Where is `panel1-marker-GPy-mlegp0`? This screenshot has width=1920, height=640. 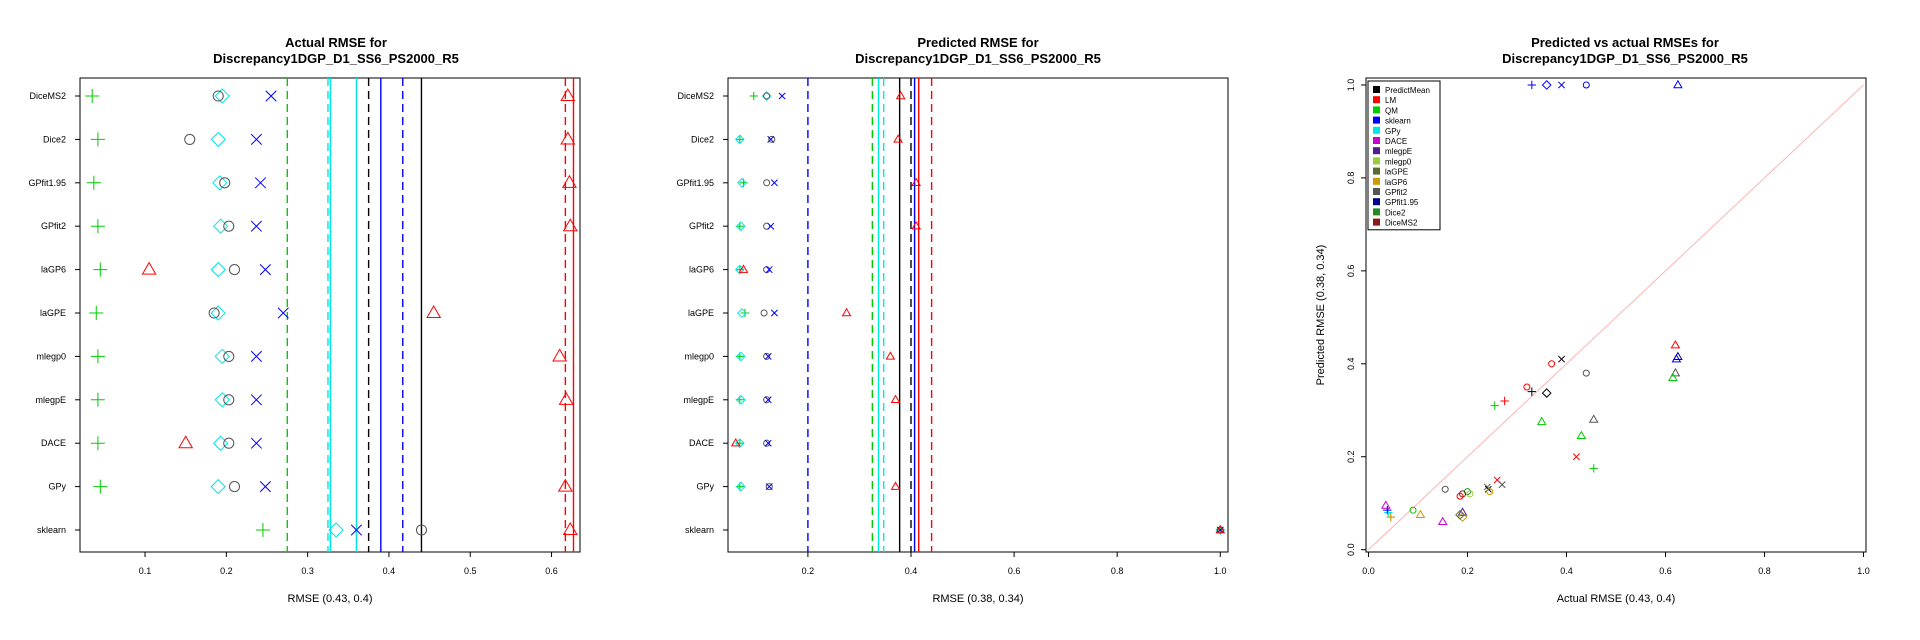 panel1-marker-GPy-mlegp0 is located at coordinates (222, 356).